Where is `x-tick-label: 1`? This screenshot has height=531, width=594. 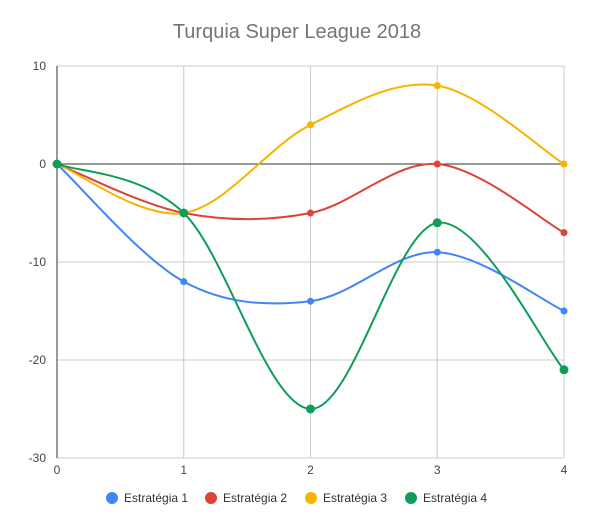 x-tick-label: 1 is located at coordinates (183, 470).